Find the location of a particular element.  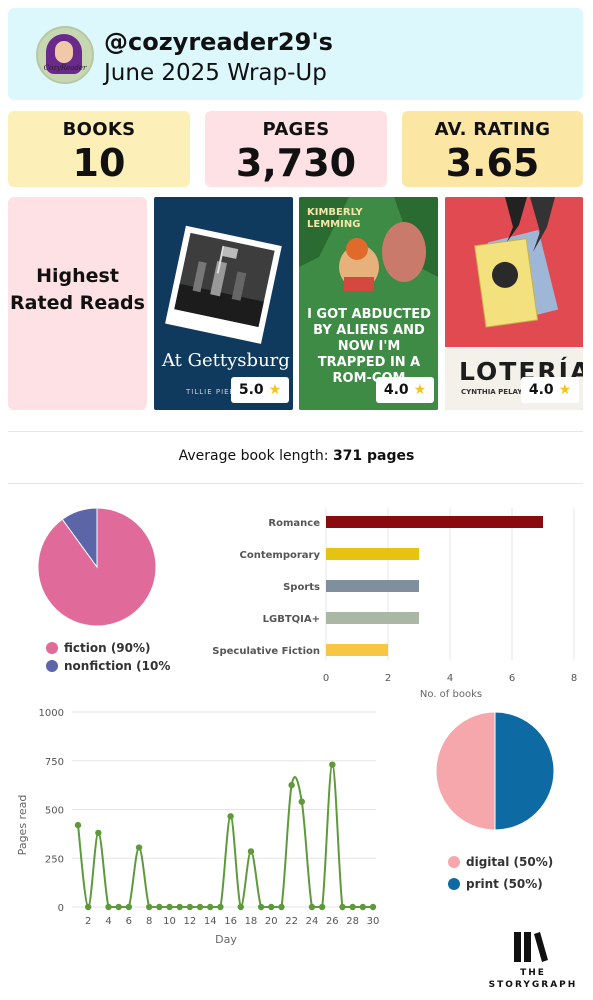

y-tick-label: 250 is located at coordinates (54, 859).